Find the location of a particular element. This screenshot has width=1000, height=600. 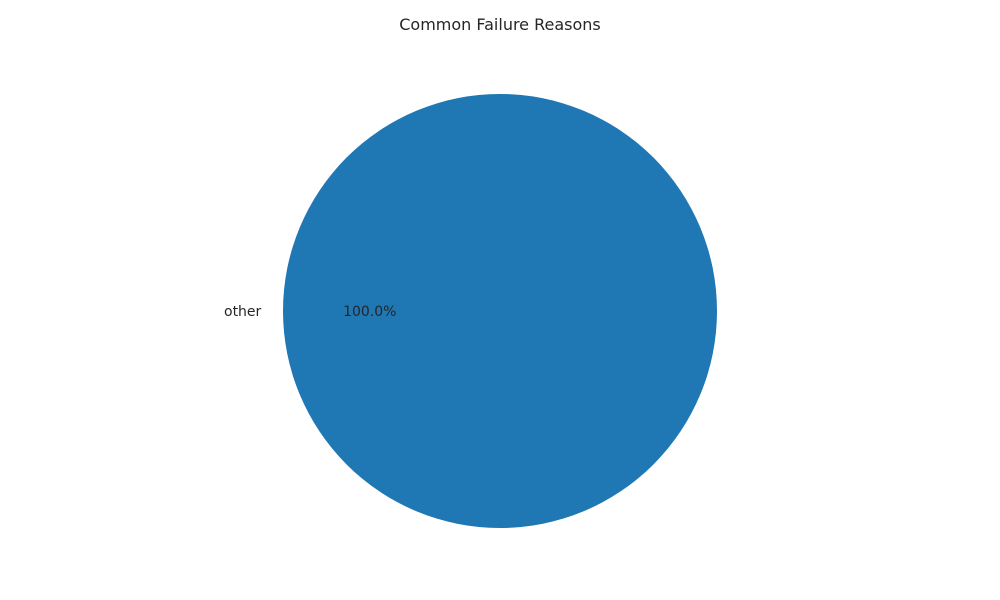

slice-percent-other: 100.0% is located at coordinates (369, 312).